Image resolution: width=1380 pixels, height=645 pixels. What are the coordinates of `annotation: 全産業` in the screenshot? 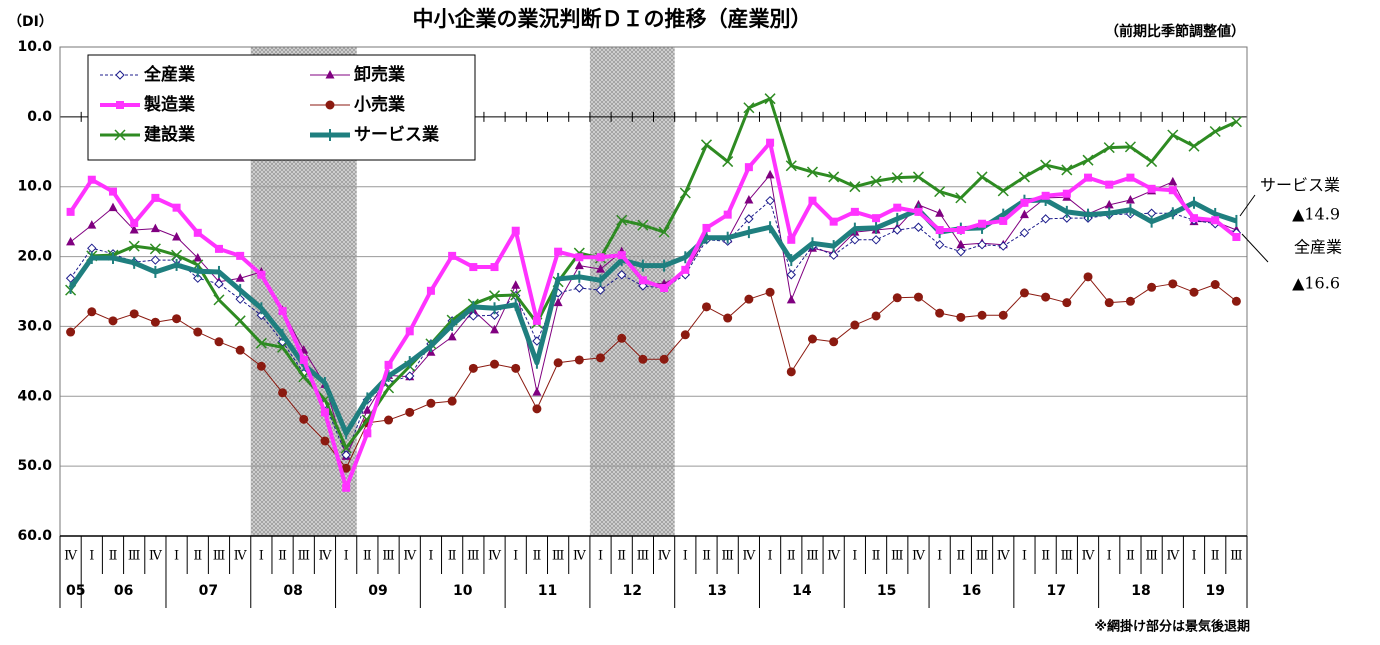 It's located at (1318, 247).